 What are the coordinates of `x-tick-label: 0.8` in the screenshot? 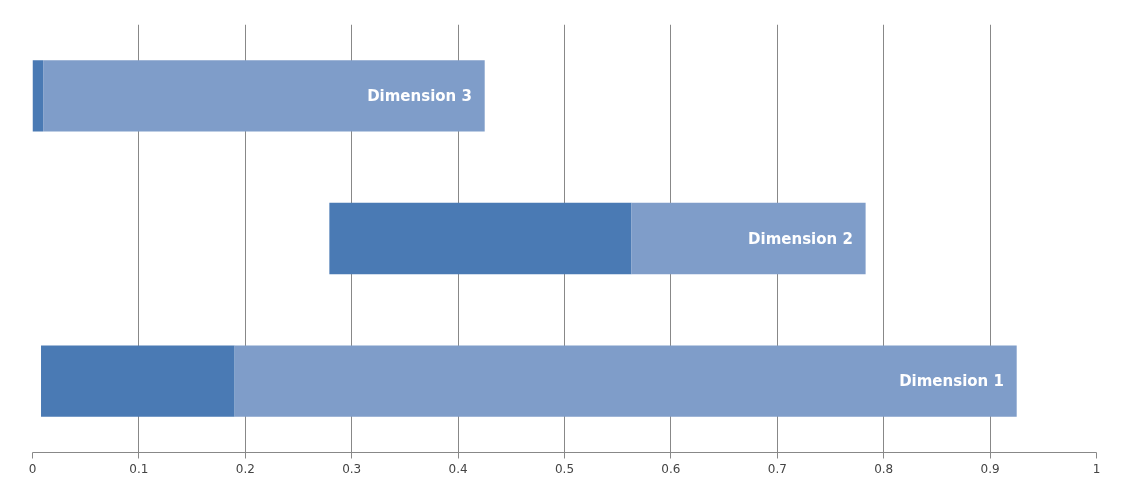 It's located at (884, 468).